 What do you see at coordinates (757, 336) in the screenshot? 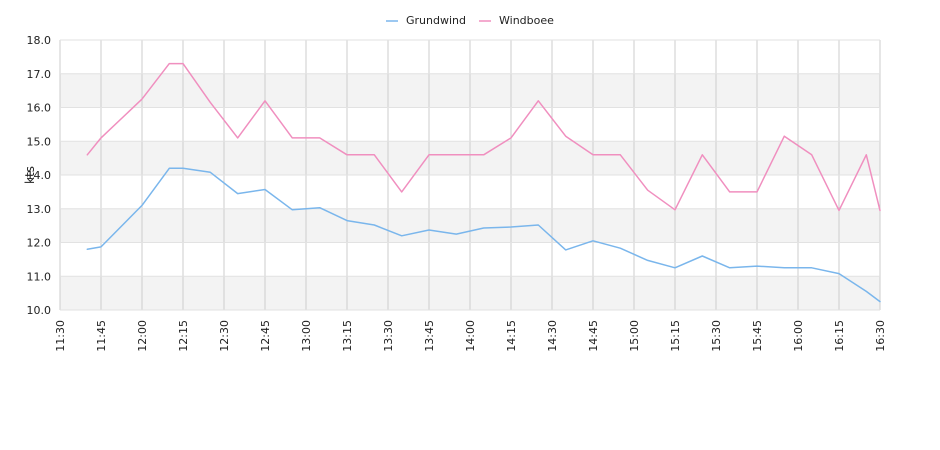
I see `x-tick-label: 15:45` at bounding box center [757, 336].